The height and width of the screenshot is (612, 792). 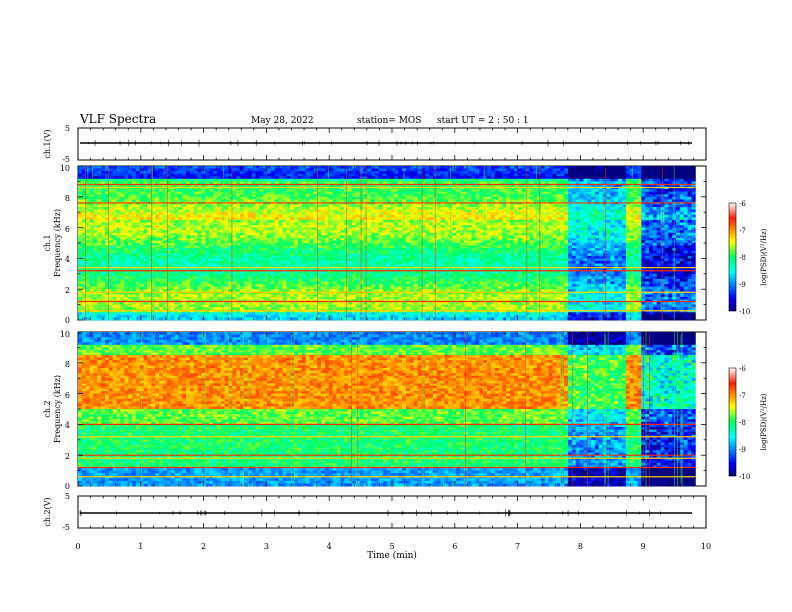 What do you see at coordinates (67, 128) in the screenshot?
I see `ch1-ytick-5: 5` at bounding box center [67, 128].